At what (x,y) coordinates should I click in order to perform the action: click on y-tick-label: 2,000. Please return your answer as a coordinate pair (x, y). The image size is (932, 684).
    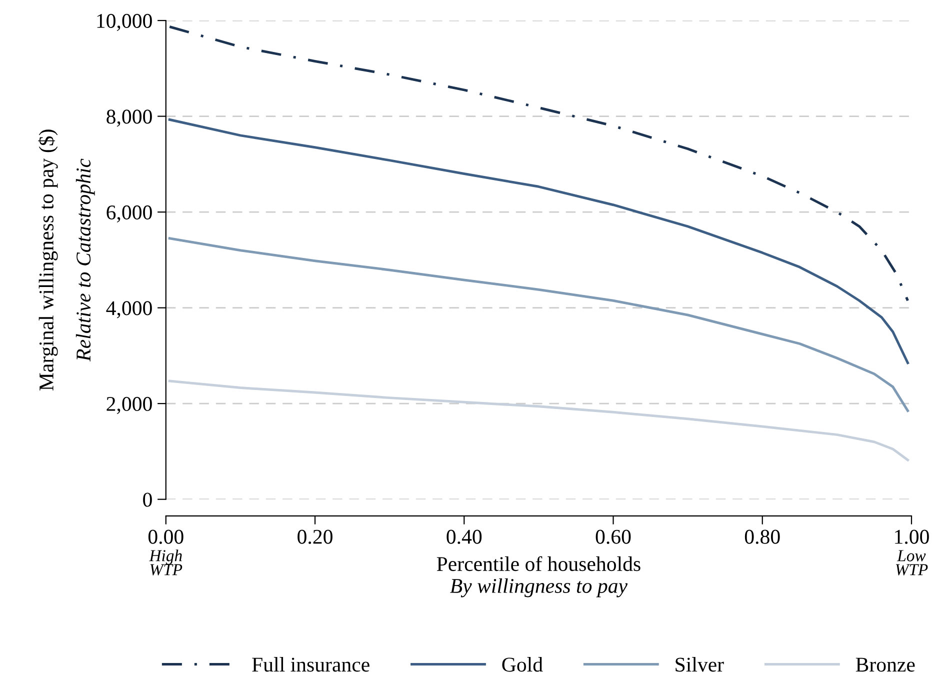
    Looking at the image, I should click on (129, 405).